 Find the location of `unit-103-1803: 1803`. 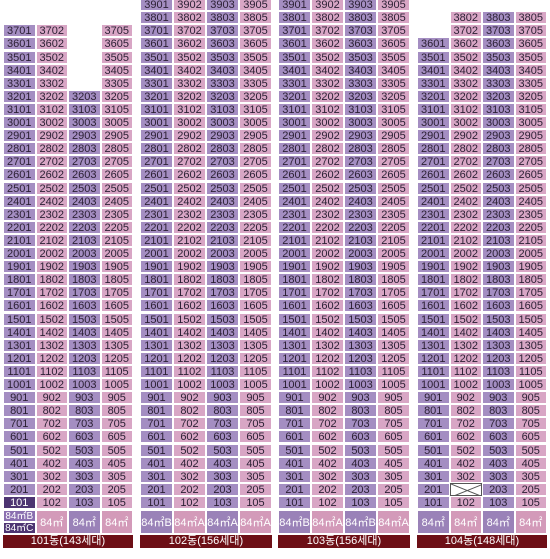

unit-103-1803: 1803 is located at coordinates (360, 280).